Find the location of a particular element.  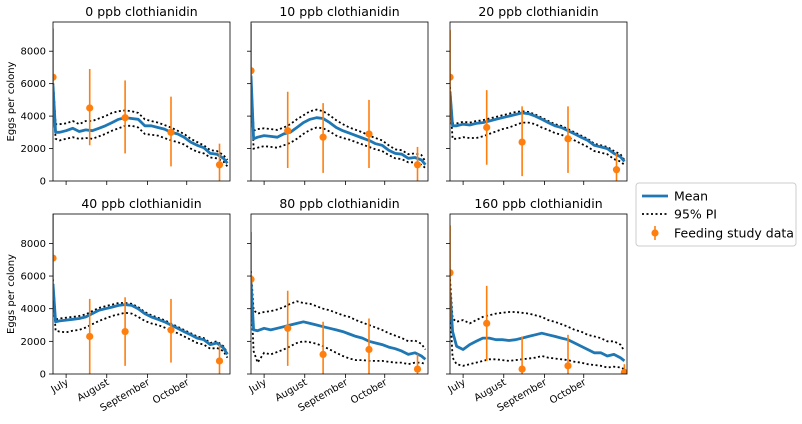

legend: Mean 95% PI Feeding study data is located at coordinates (716, 214).